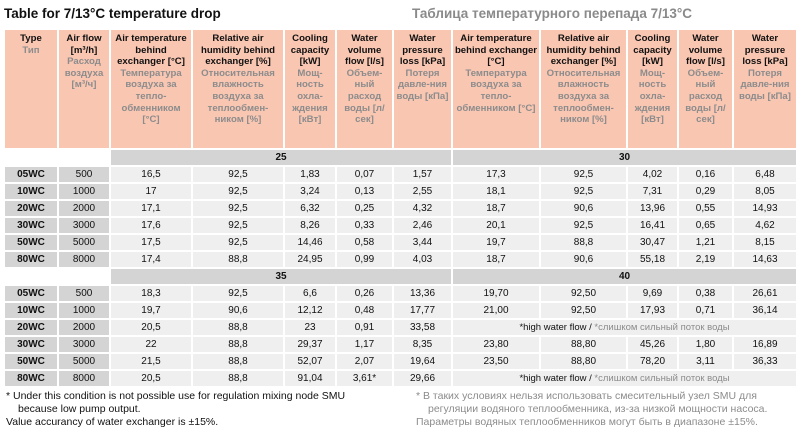 The width and height of the screenshot is (800, 437). Describe the element at coordinates (57, 157) in the screenshot. I see `blank-cell` at that location.